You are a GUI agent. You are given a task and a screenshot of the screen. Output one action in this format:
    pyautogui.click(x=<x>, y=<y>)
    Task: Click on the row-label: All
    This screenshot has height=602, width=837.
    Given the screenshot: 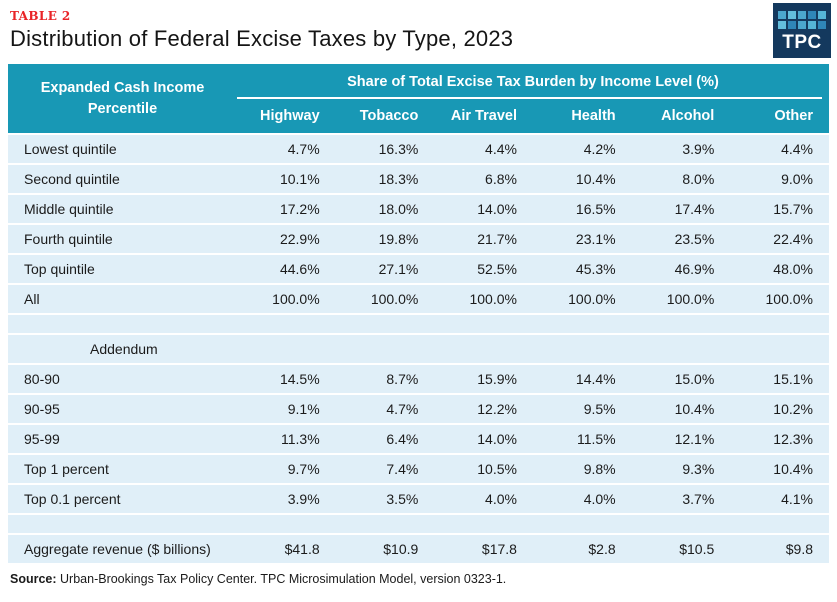 What is the action you would take?
    pyautogui.click(x=122, y=299)
    